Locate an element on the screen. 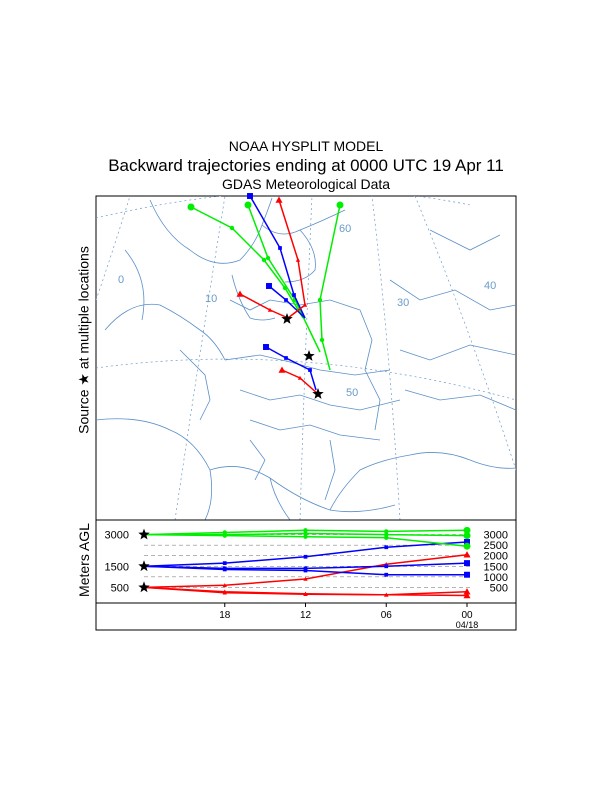  date-label: 04/18 is located at coordinates (467, 625).